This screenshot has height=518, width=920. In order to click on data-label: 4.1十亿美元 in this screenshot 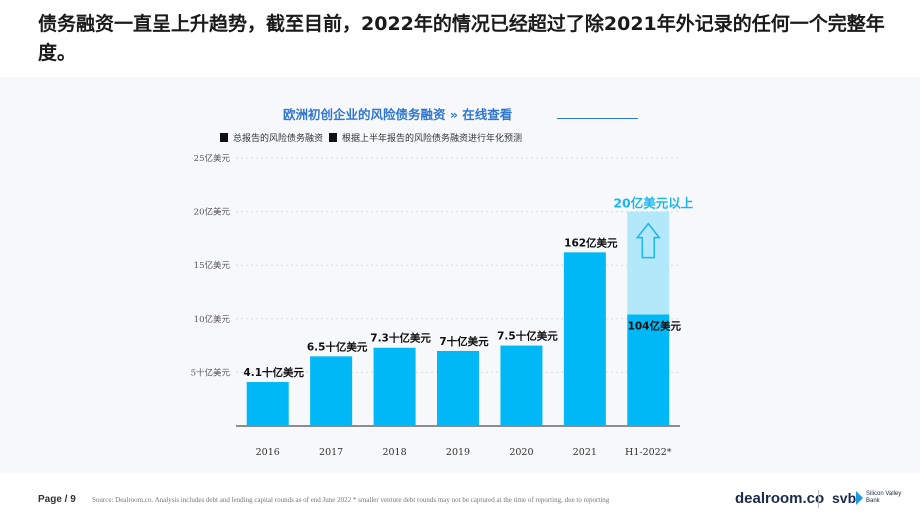, I will do `click(273, 372)`.